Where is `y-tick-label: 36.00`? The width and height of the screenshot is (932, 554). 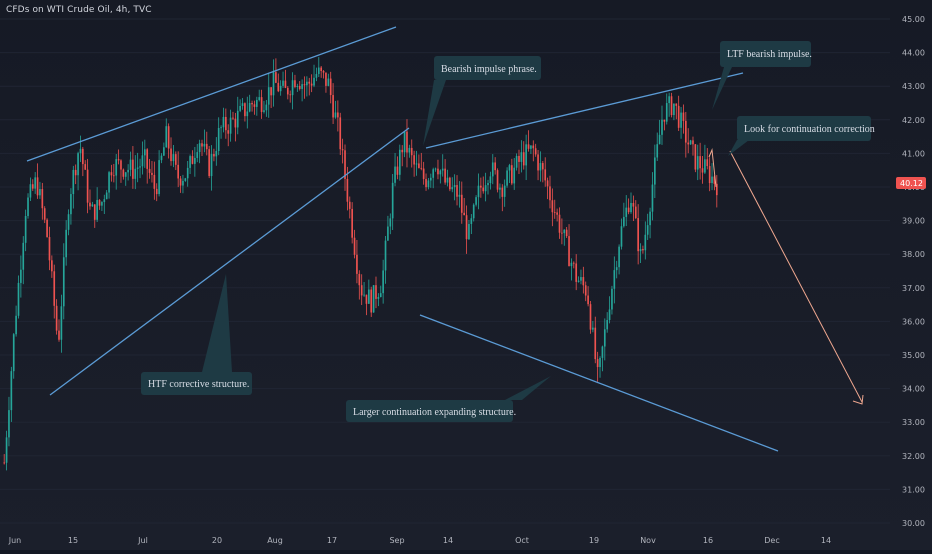 y-tick-label: 36.00 is located at coordinates (913, 321).